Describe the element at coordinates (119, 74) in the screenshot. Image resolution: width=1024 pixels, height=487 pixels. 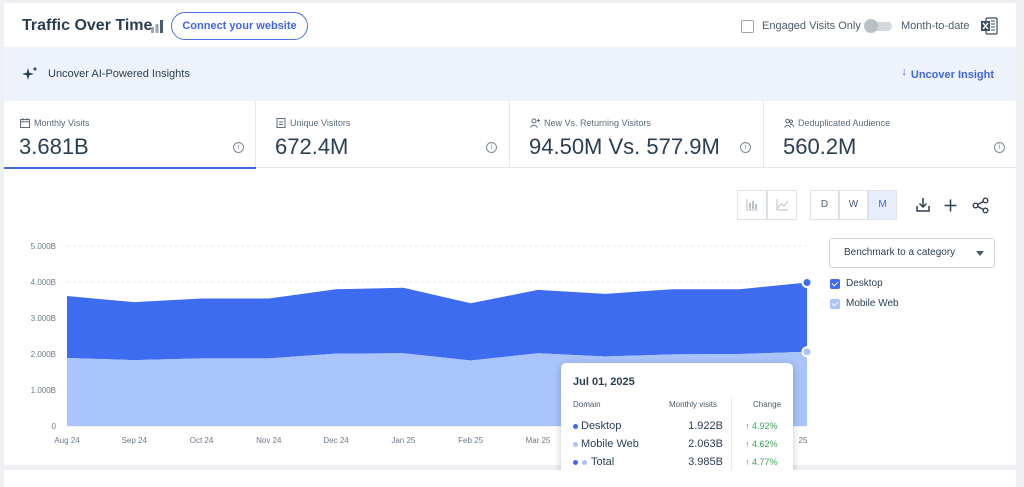
I see `ai-insights-label: Uncover AI-Powered Insights` at that location.